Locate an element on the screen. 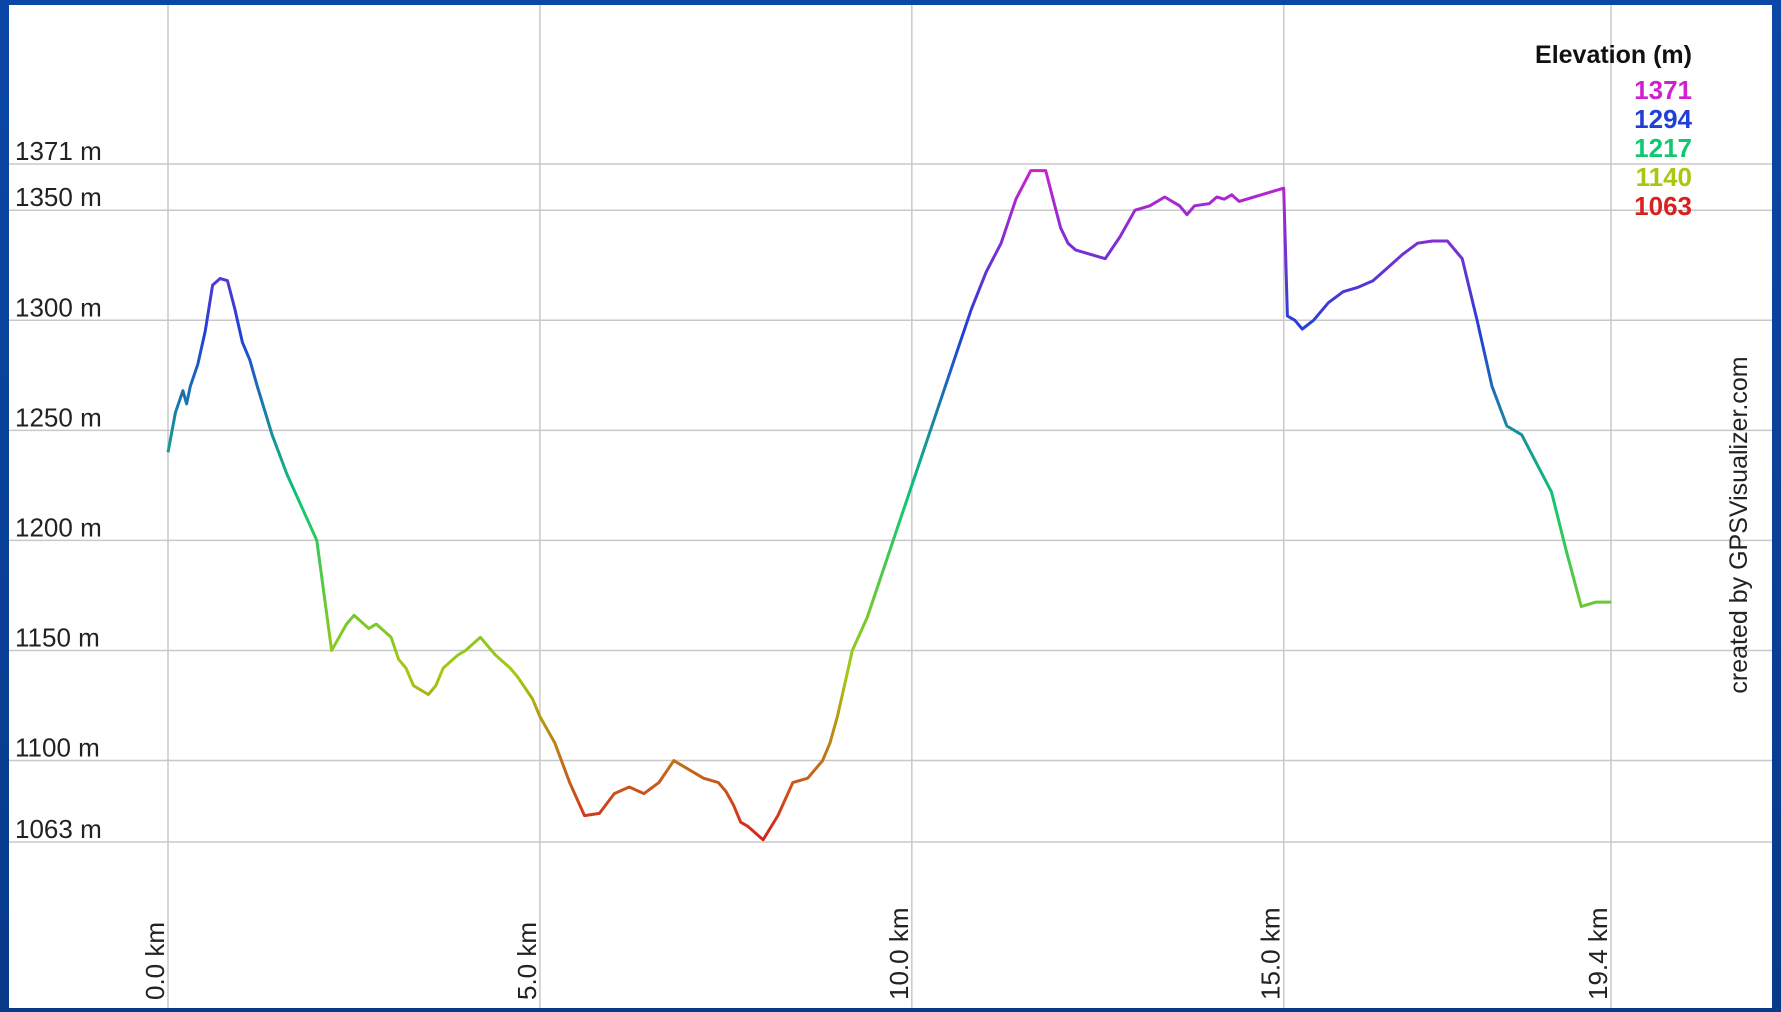  y-tick-label: 1150 m is located at coordinates (57, 637).